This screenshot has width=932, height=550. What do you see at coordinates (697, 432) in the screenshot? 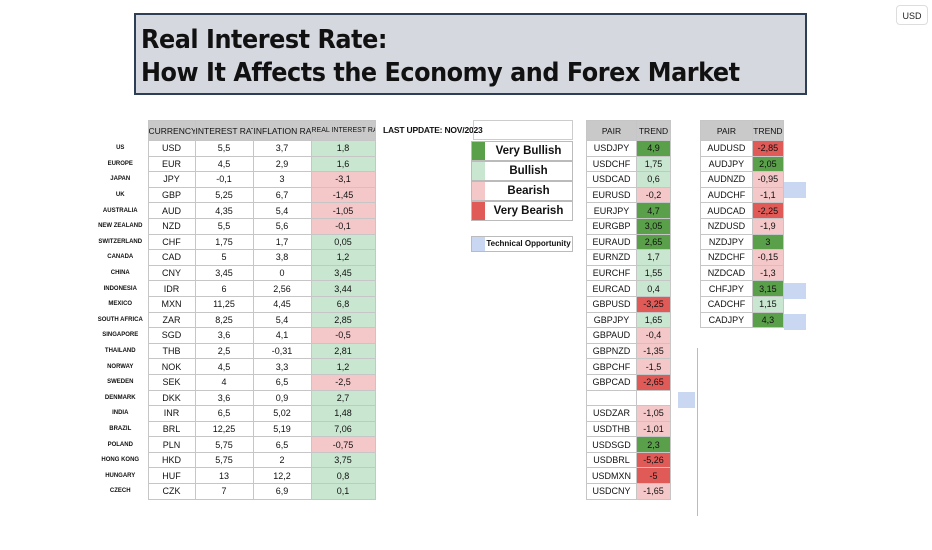
I see `divider` at bounding box center [697, 432].